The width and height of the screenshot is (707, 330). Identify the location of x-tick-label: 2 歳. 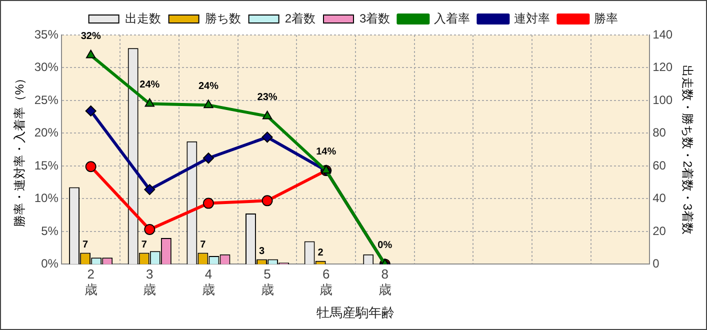
(91, 282).